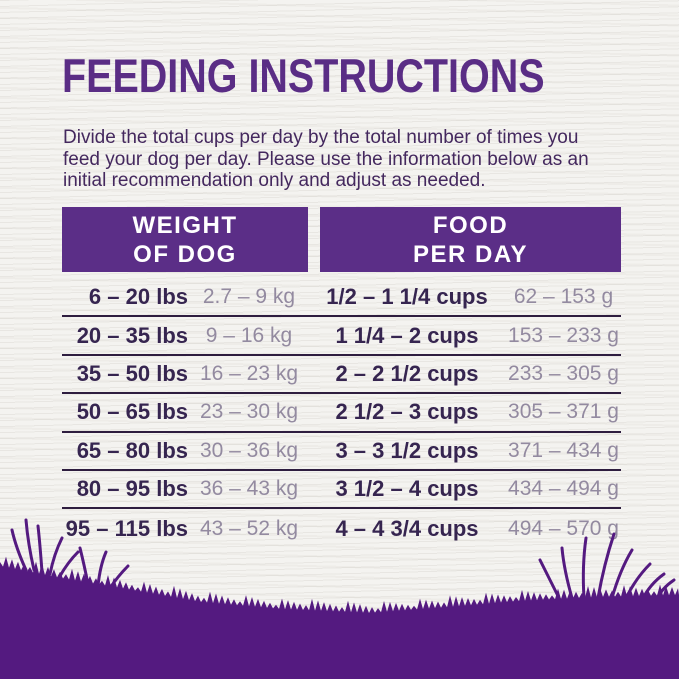 The image size is (679, 679). I want to click on food-per-day-header: FOOD PER DAY, so click(470, 239).